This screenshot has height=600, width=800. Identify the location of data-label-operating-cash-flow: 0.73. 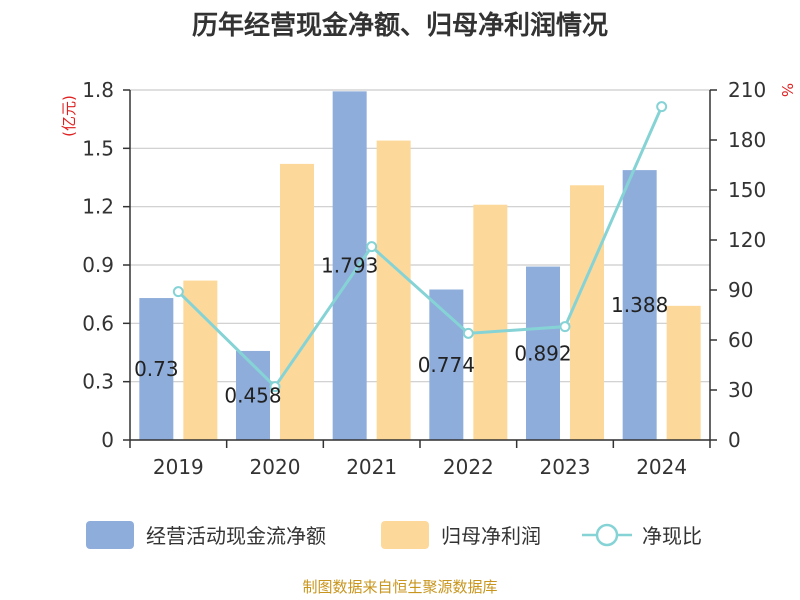
(156, 369).